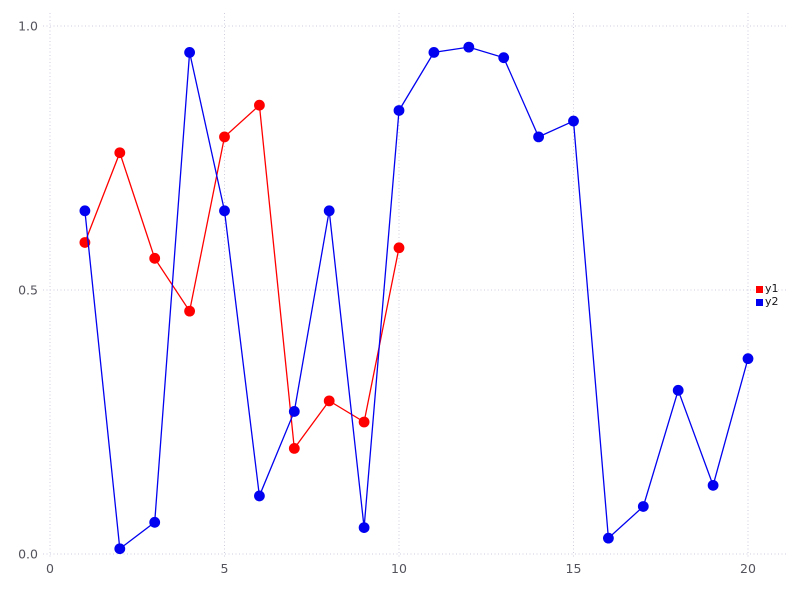 This screenshot has height=600, width=800. Describe the element at coordinates (399, 568) in the screenshot. I see `x-tick-label: 10` at that location.